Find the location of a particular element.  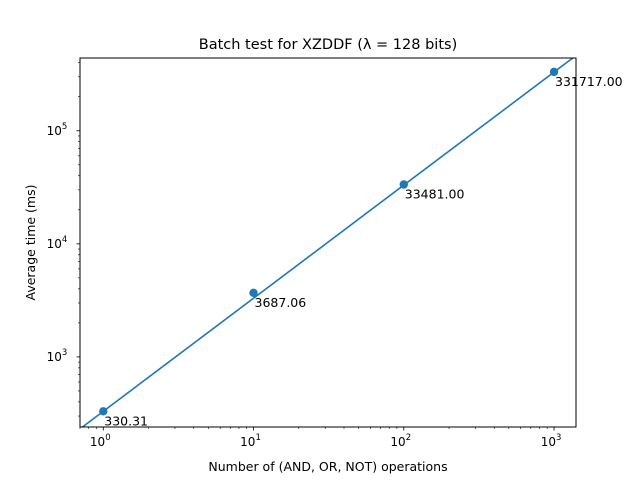

x-tick-label: 10¹ is located at coordinates (250, 441).